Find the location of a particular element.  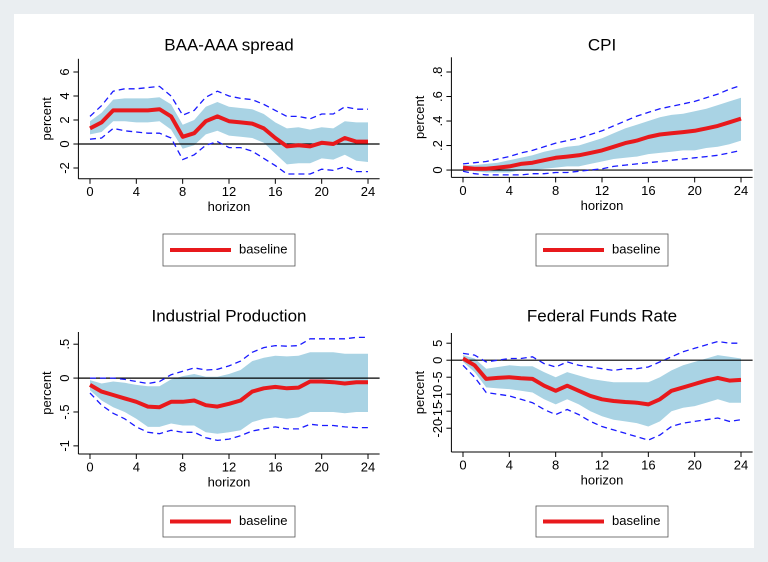

y-tick-label: .8 is located at coordinates (437, 72).